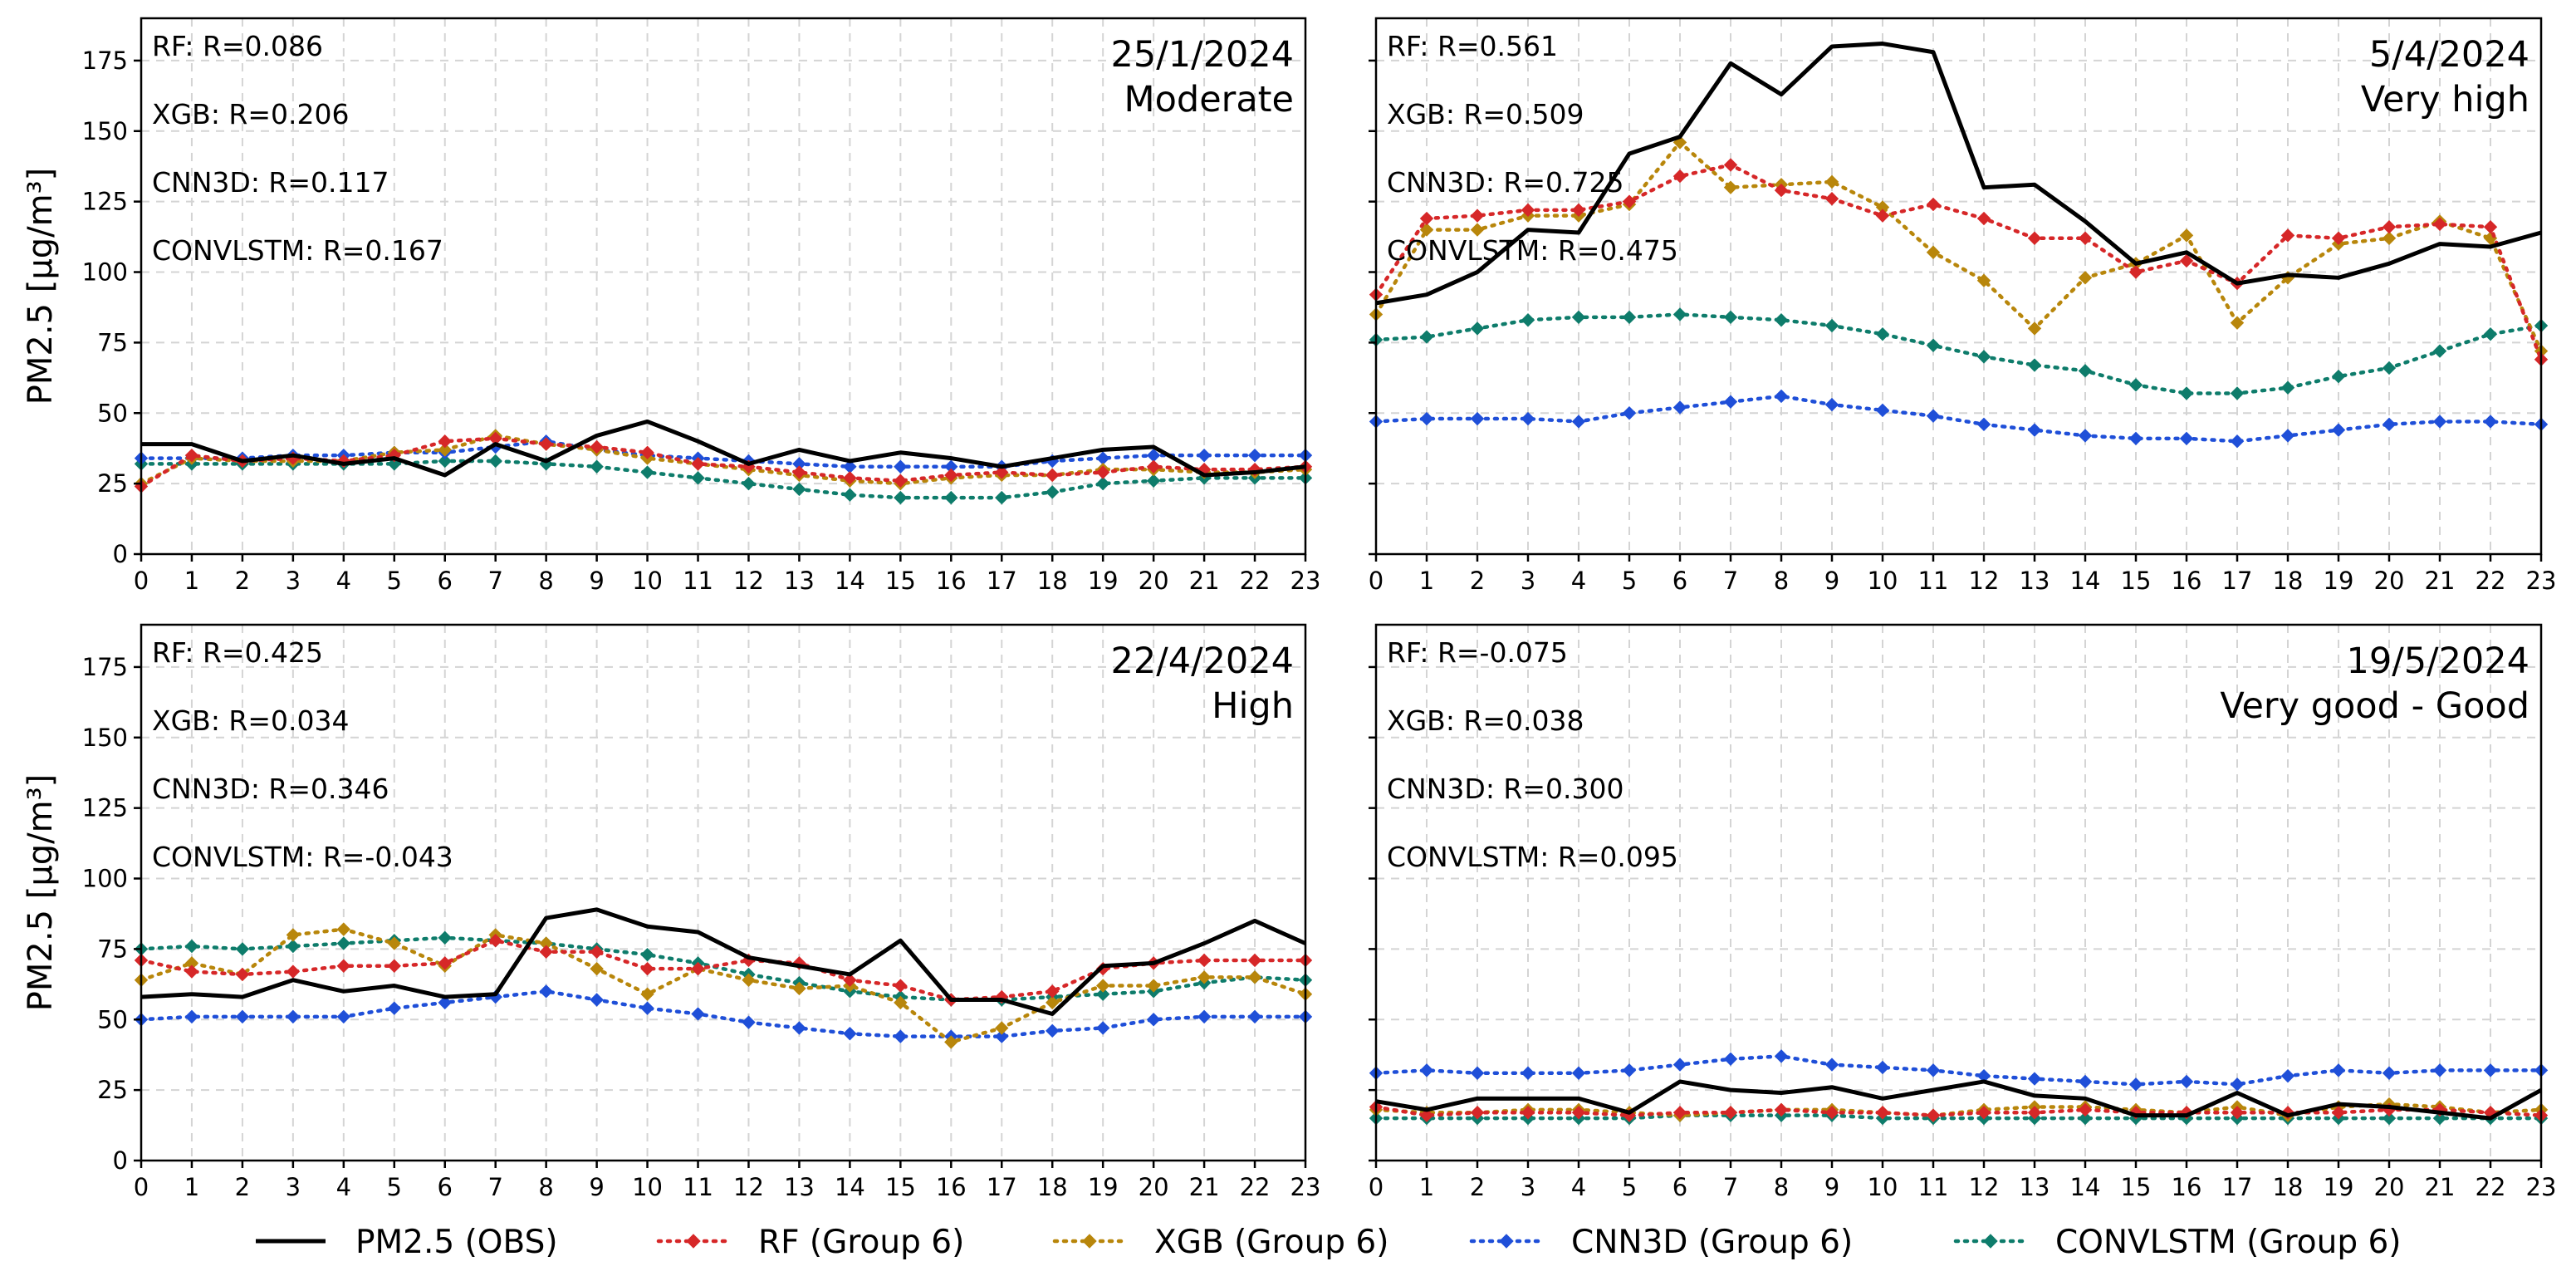  I want to click on x-tick-label: 17, so click(1002, 1187).